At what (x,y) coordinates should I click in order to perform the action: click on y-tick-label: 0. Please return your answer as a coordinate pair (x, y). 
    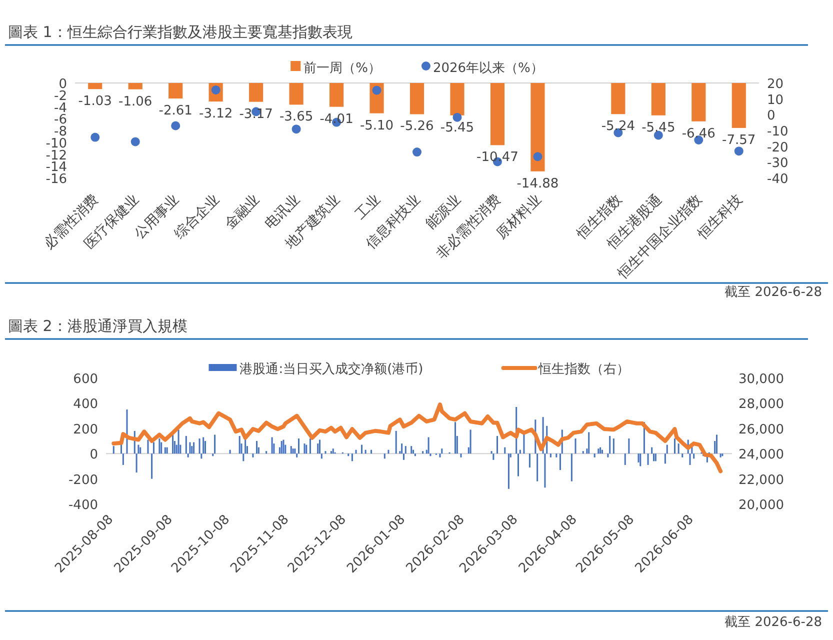
    Looking at the image, I should click on (94, 455).